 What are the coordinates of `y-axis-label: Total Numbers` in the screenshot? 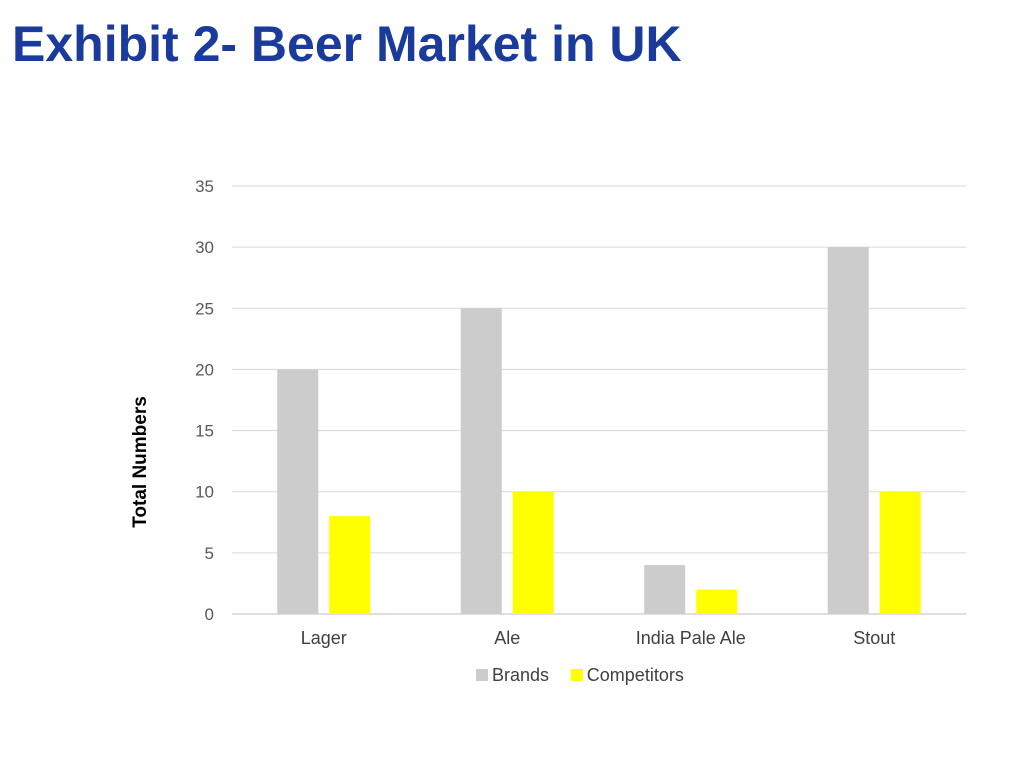 It's located at (140, 462).